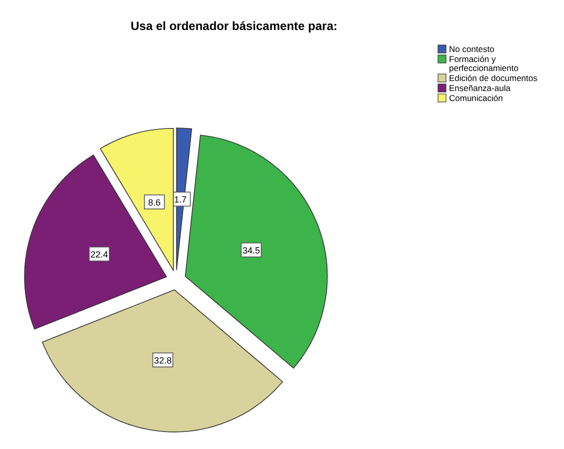 Image resolution: width=564 pixels, height=449 pixels. What do you see at coordinates (251, 250) in the screenshot?
I see `data-label: 34.5` at bounding box center [251, 250].